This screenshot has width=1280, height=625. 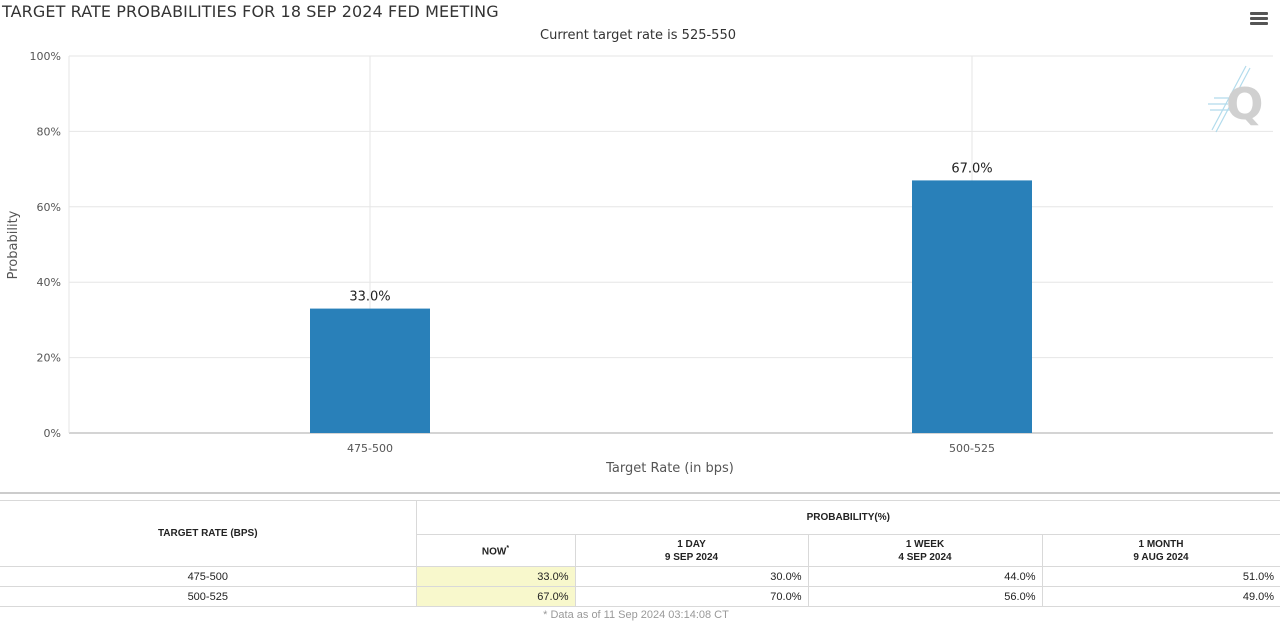 What do you see at coordinates (1259, 20) in the screenshot?
I see `hamburger-menu-icon` at bounding box center [1259, 20].